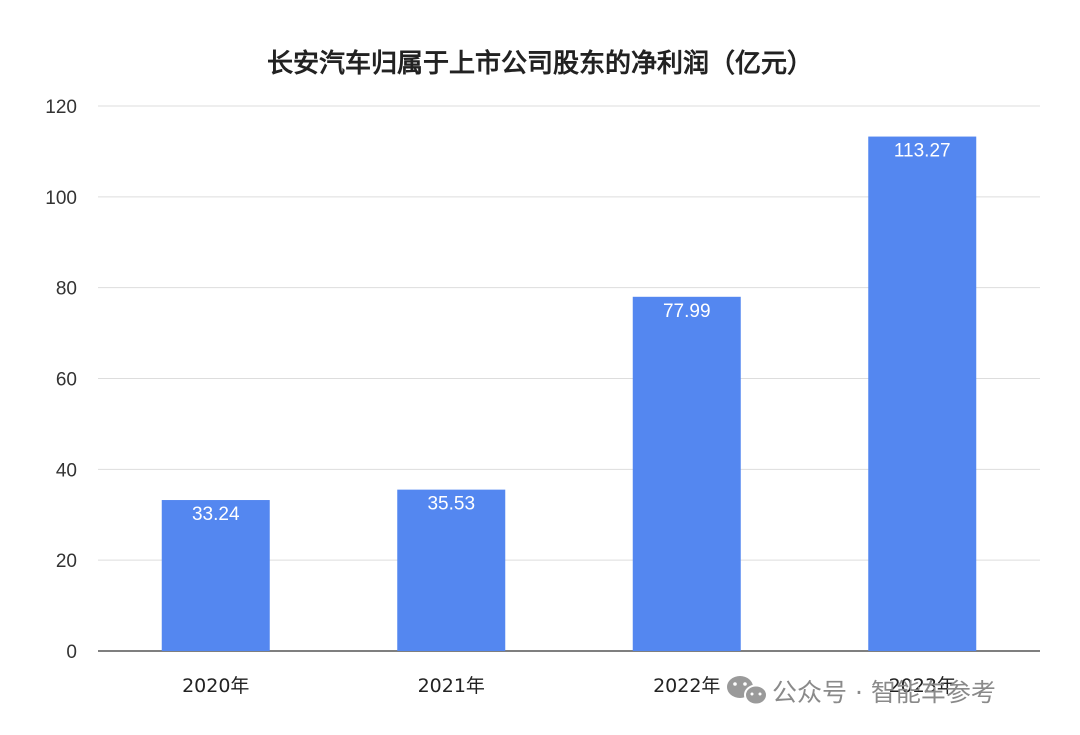 The height and width of the screenshot is (735, 1080). What do you see at coordinates (922, 151) in the screenshot?
I see `data-label: 113.27` at bounding box center [922, 151].